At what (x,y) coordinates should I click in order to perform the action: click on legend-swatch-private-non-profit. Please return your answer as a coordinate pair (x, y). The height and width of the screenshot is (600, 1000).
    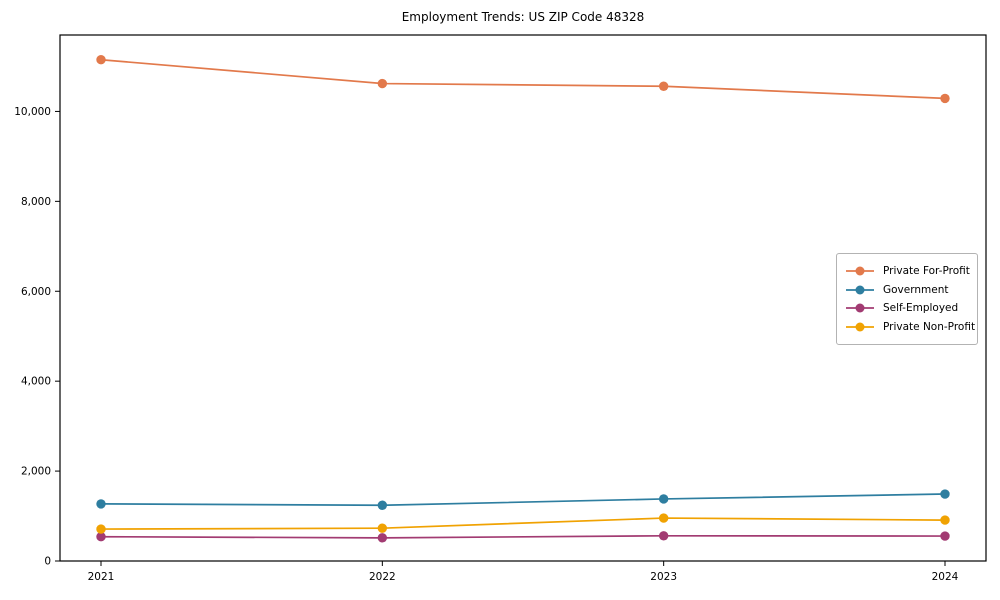
    Looking at the image, I should click on (860, 327).